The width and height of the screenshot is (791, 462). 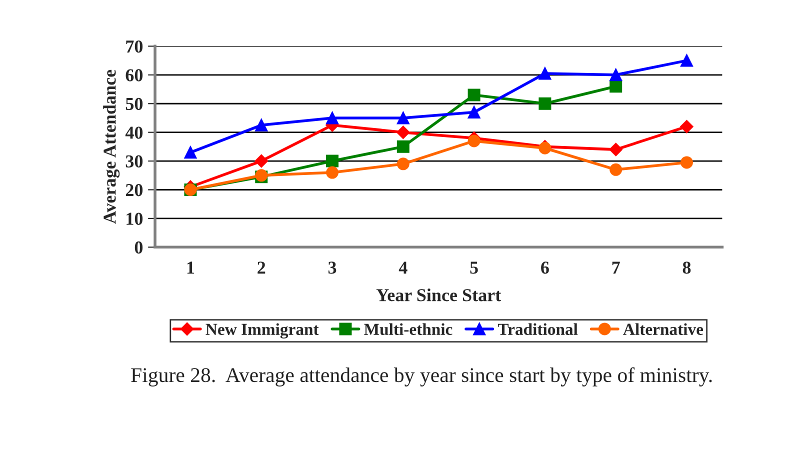 I want to click on y-tick-label: 40, so click(x=134, y=132).